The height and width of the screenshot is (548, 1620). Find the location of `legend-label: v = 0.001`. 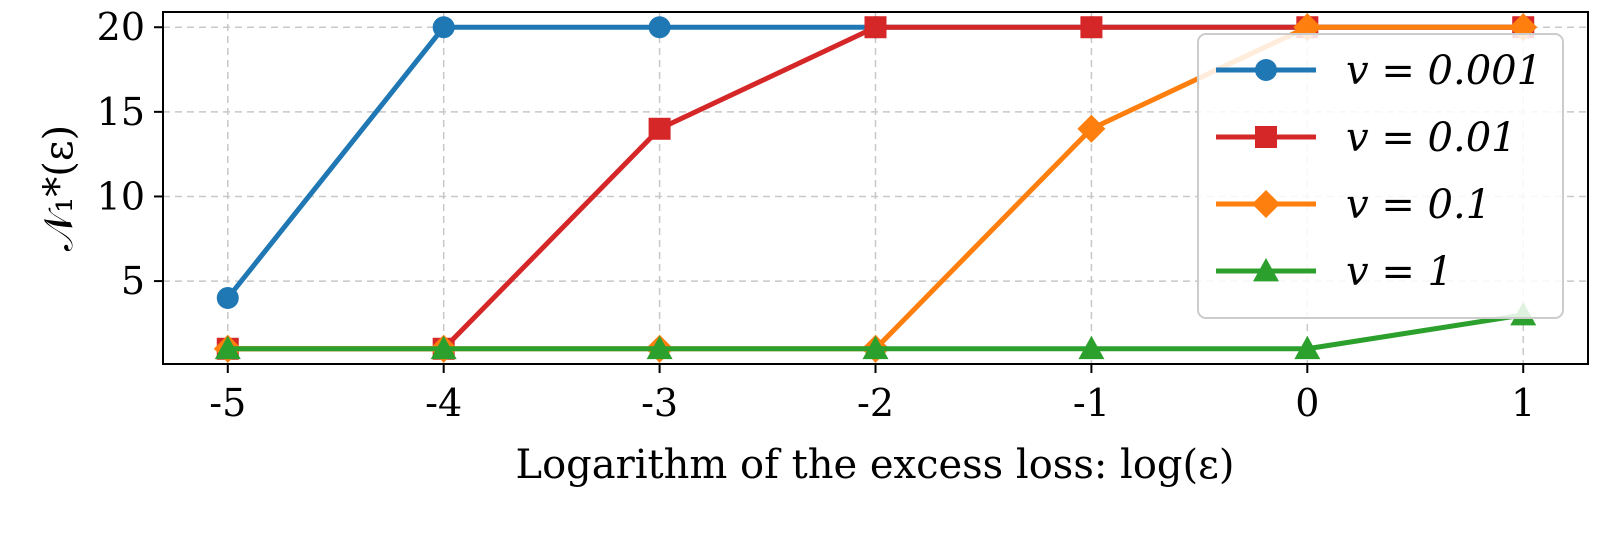

legend-label: v = 0.001 is located at coordinates (1444, 71).